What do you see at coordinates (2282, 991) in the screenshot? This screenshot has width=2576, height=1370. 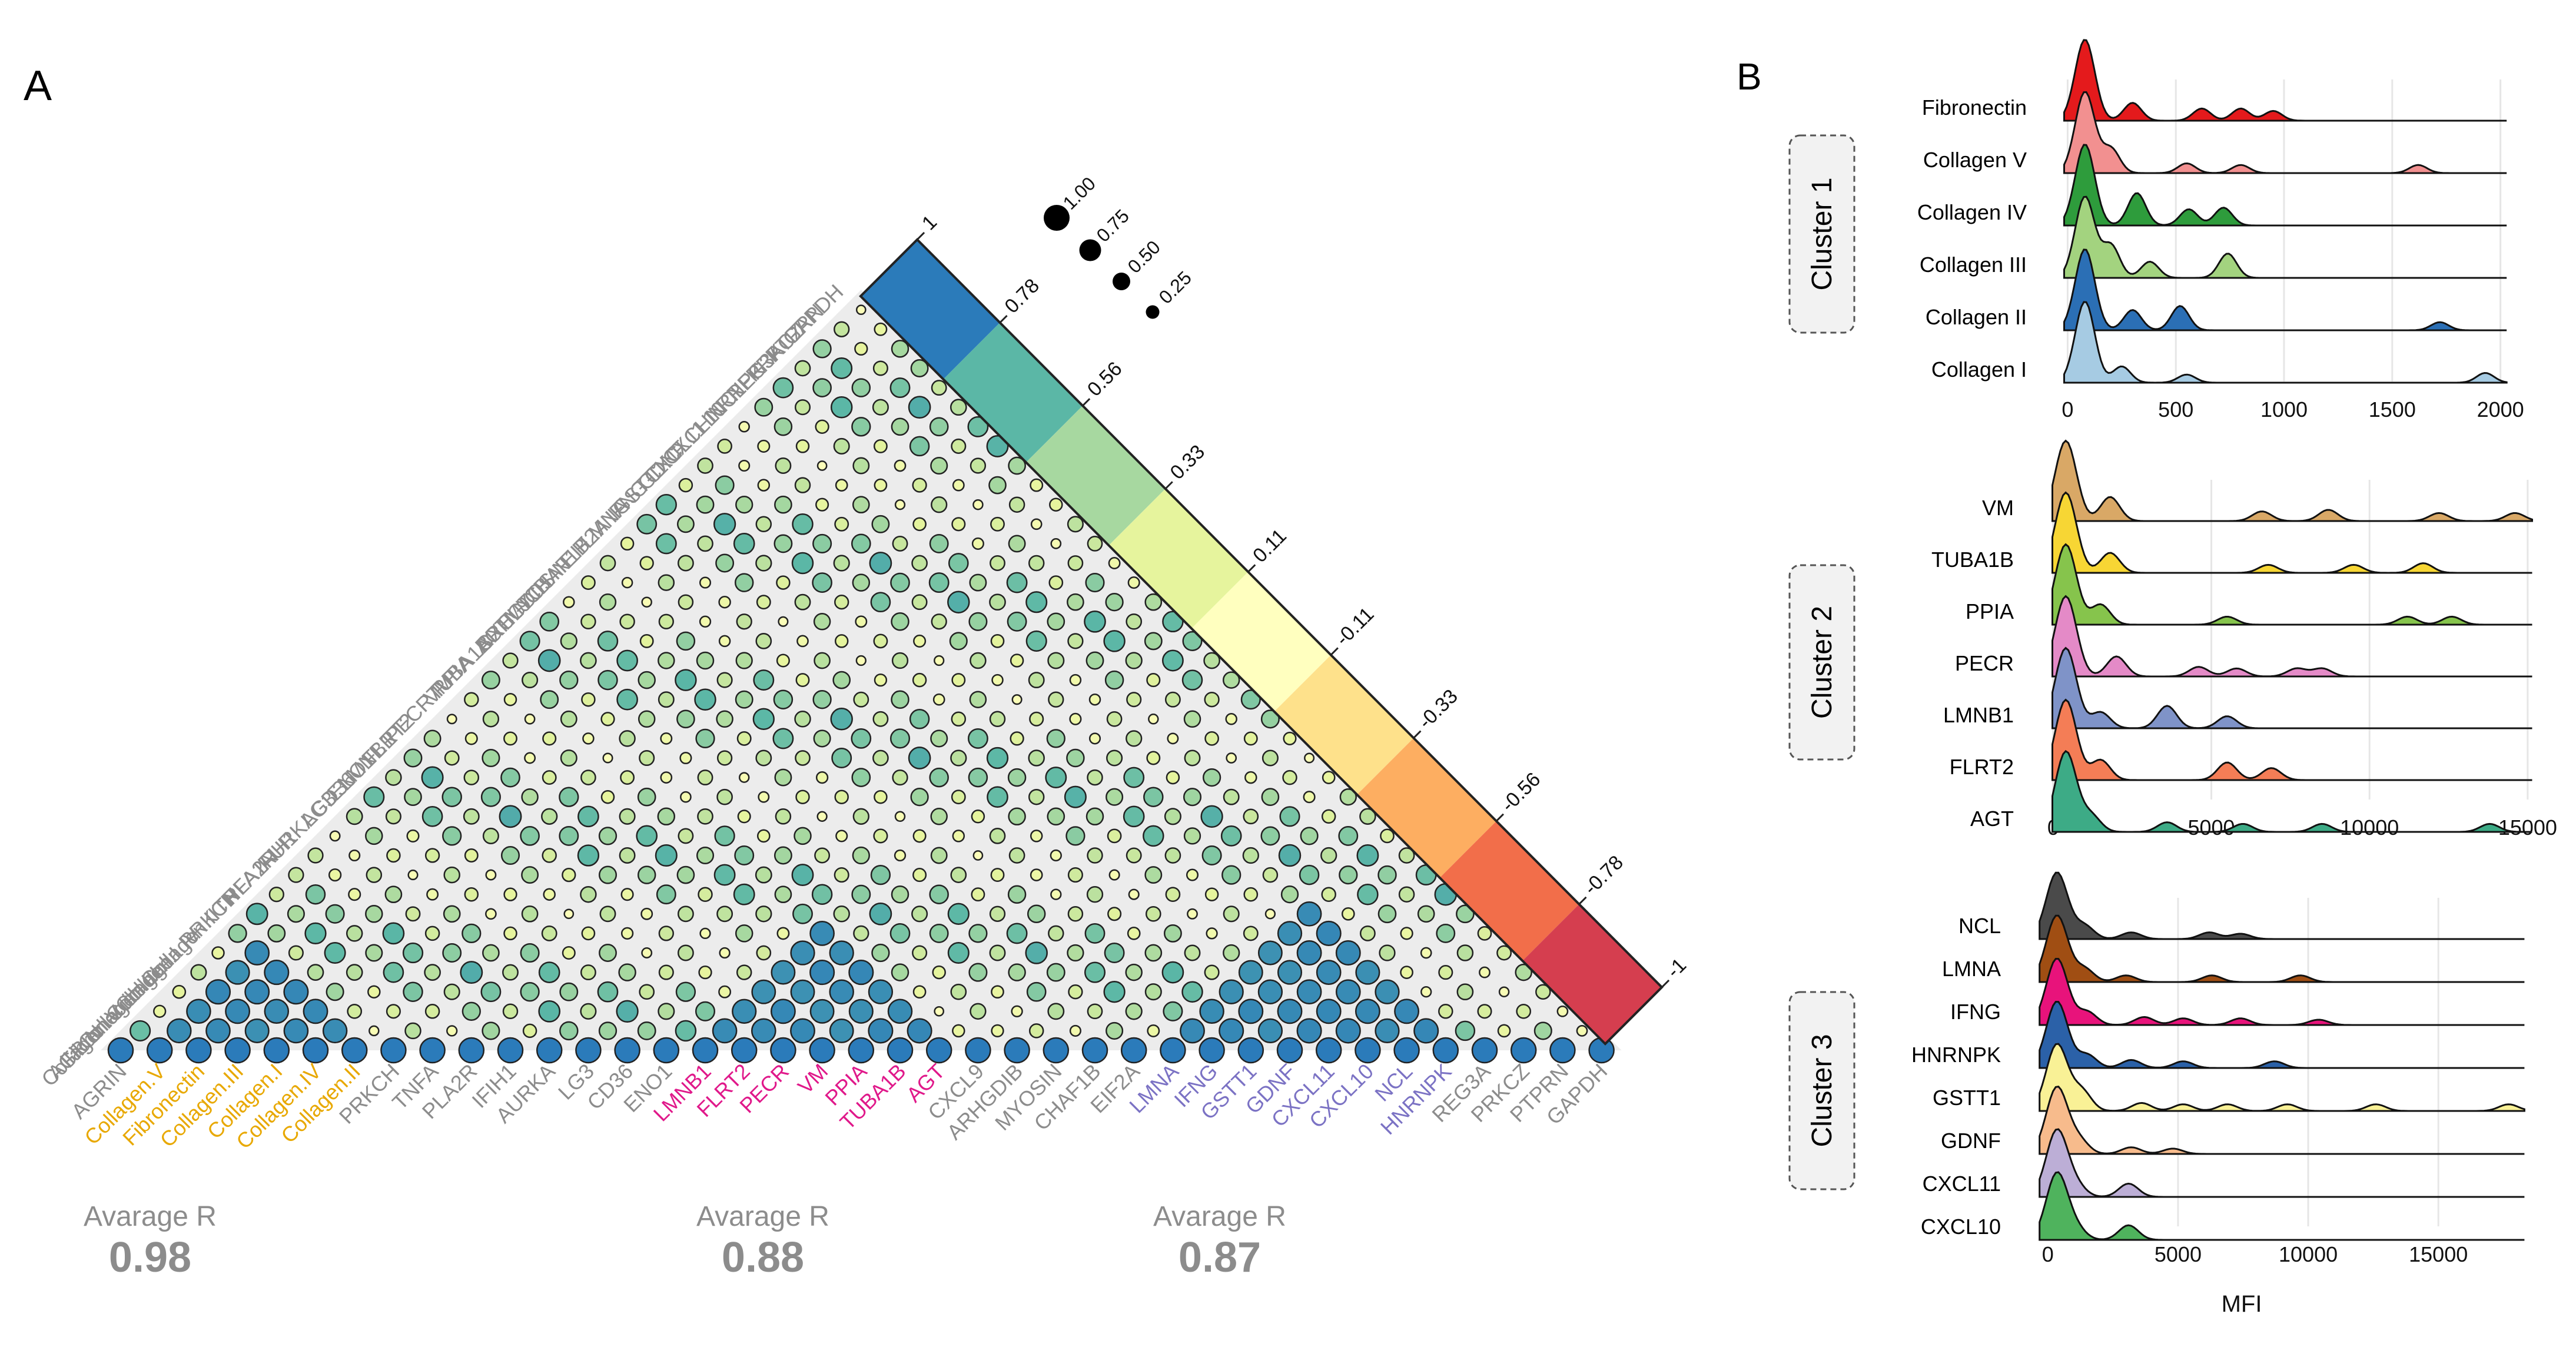 I see `ridge-ifng` at bounding box center [2282, 991].